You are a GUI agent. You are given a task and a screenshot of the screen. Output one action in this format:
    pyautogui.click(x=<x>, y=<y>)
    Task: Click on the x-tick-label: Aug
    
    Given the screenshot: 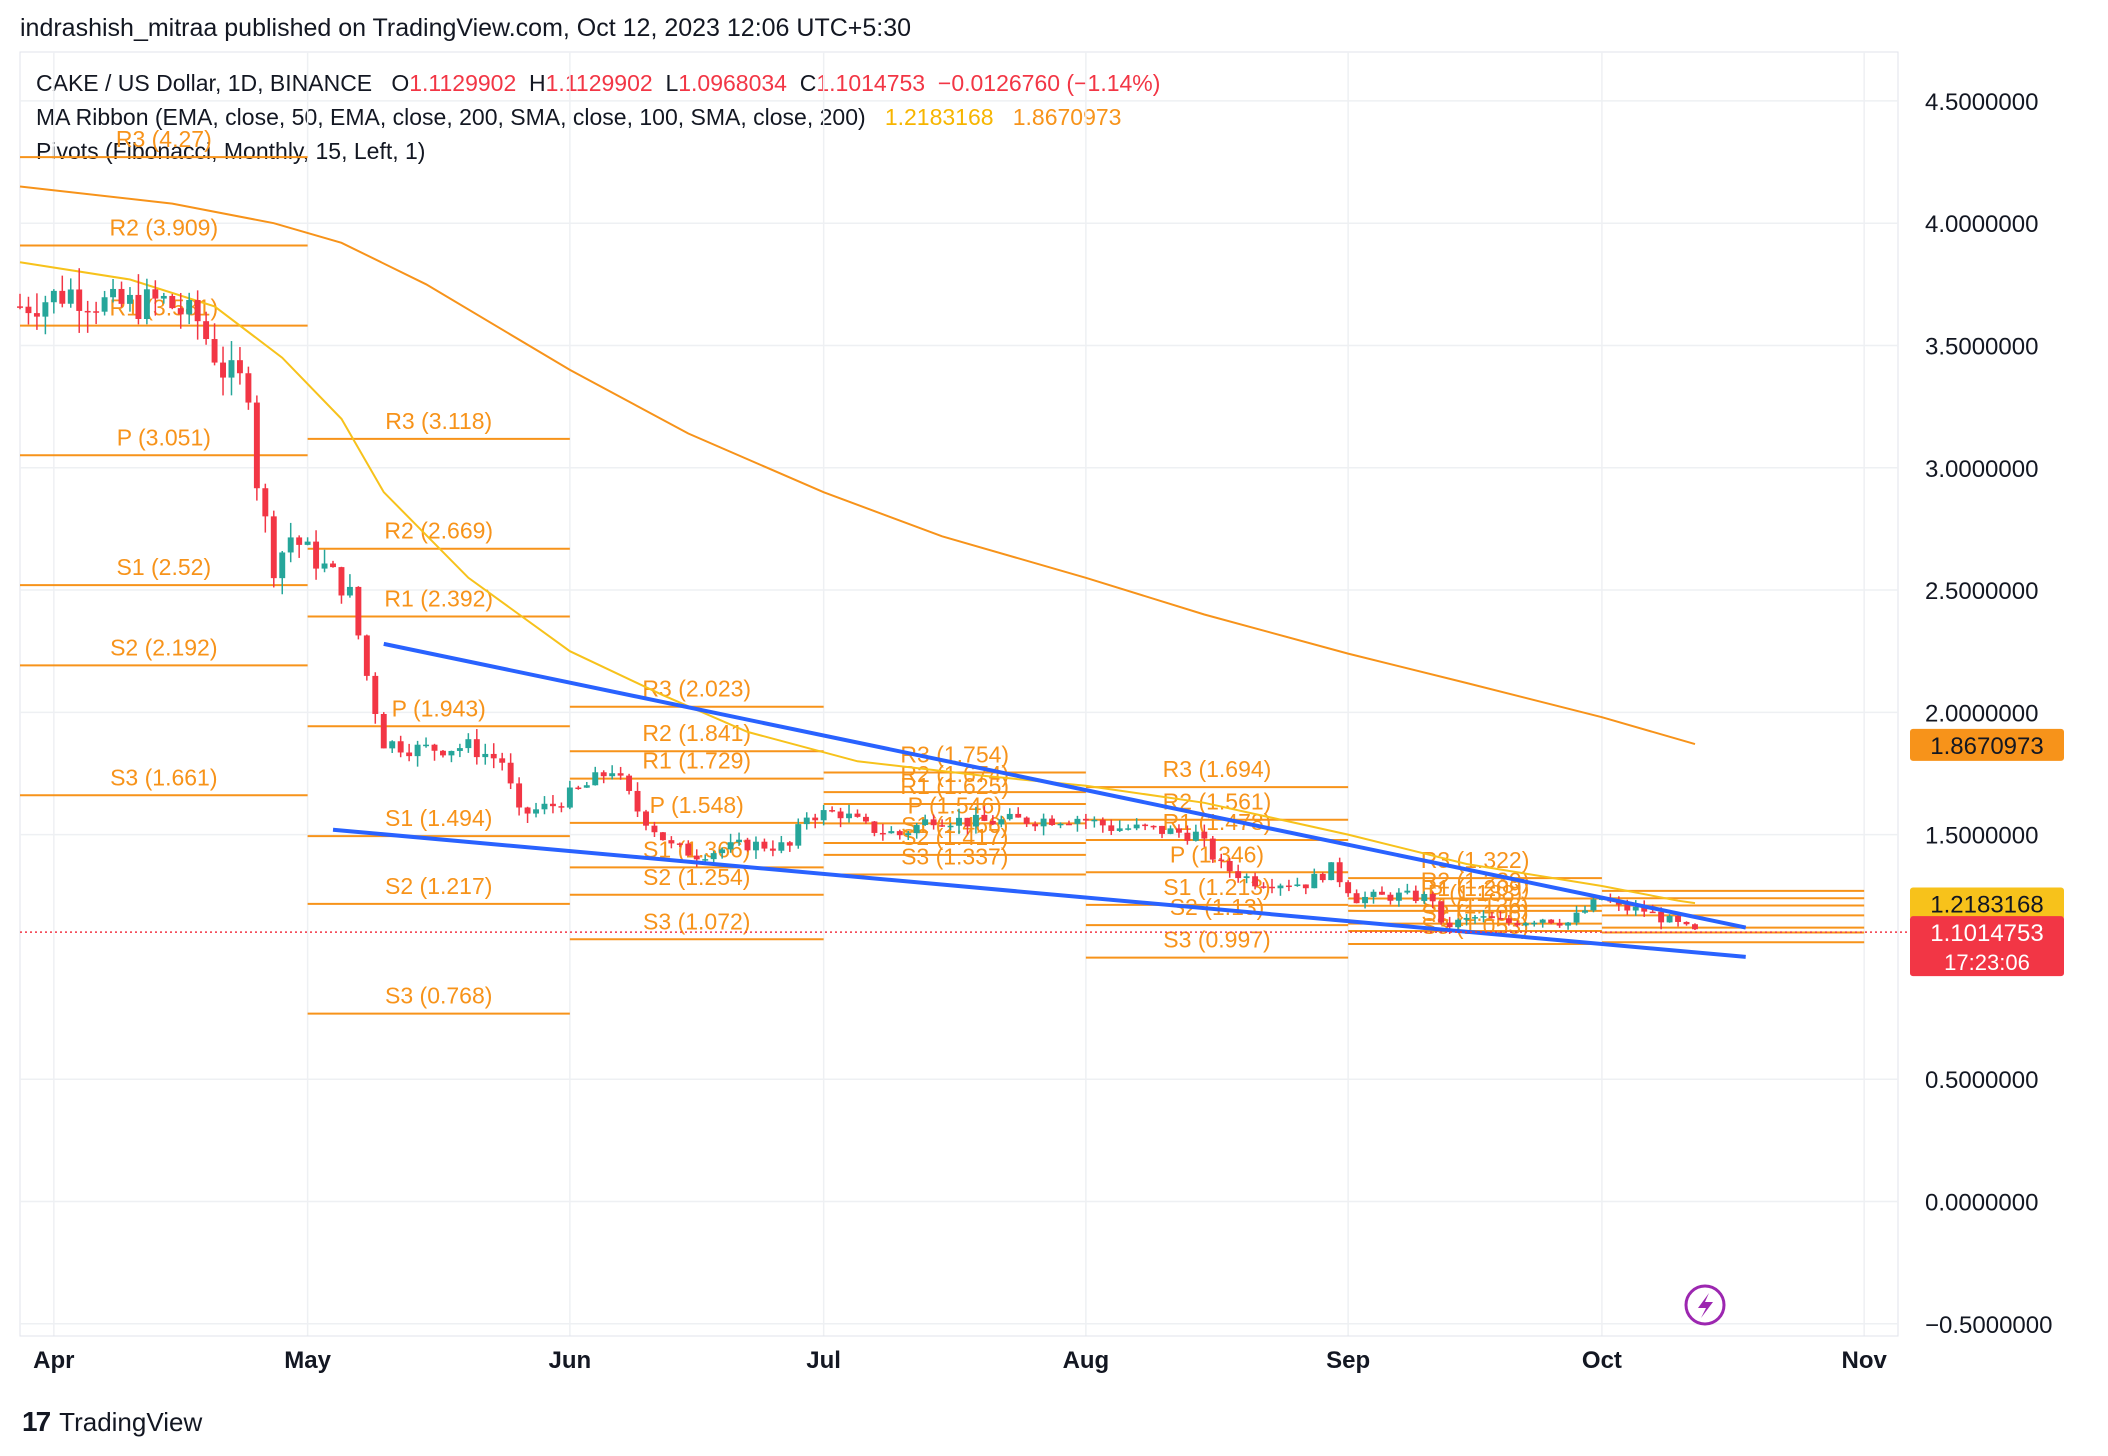 What is the action you would take?
    pyautogui.click(x=1086, y=1360)
    